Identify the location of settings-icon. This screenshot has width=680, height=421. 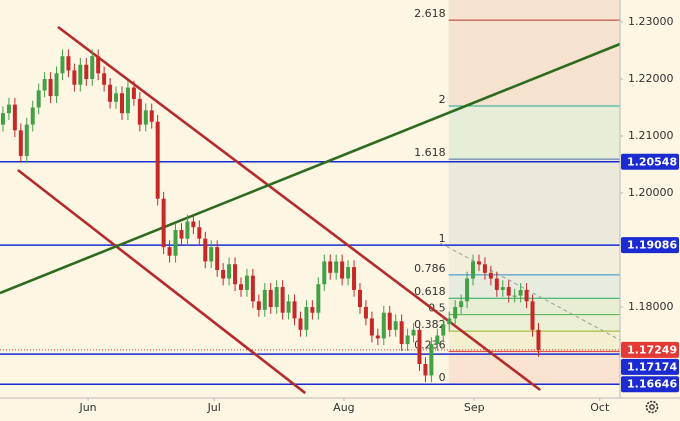
(652, 407).